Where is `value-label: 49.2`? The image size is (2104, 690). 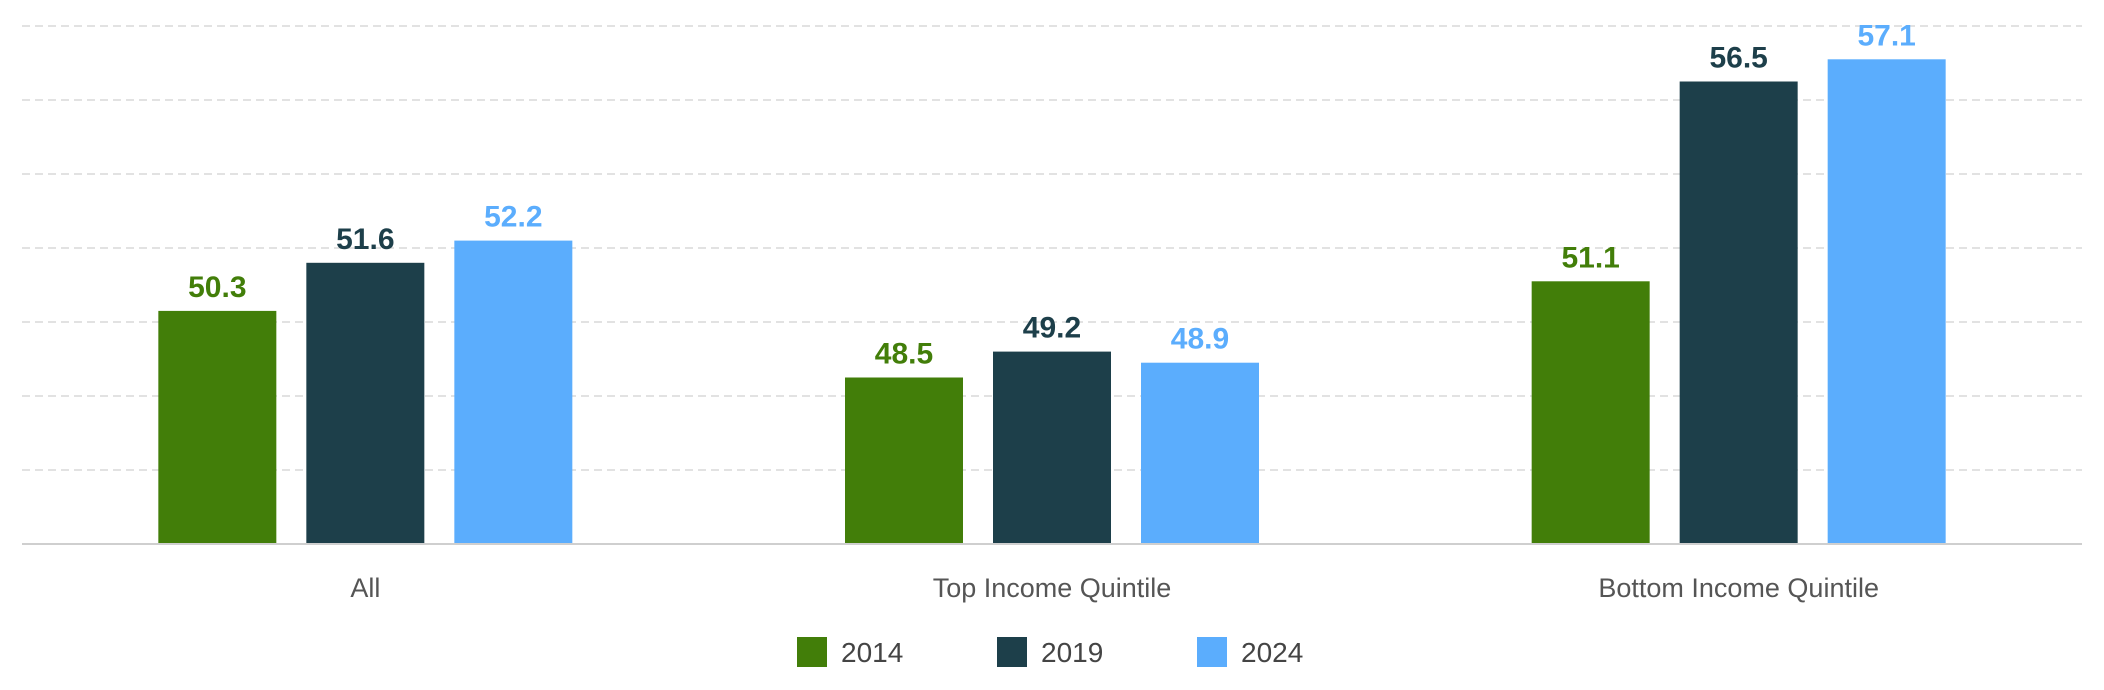 value-label: 49.2 is located at coordinates (1052, 328).